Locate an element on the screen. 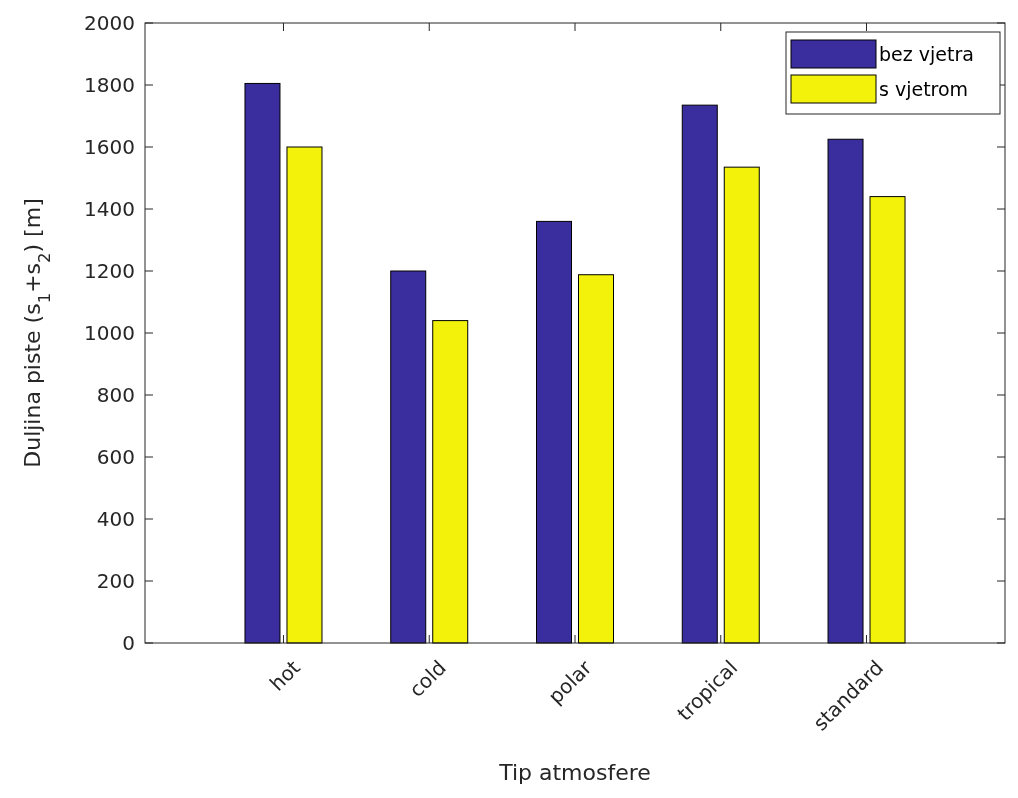  legend-label: bez vjetra is located at coordinates (926, 53).